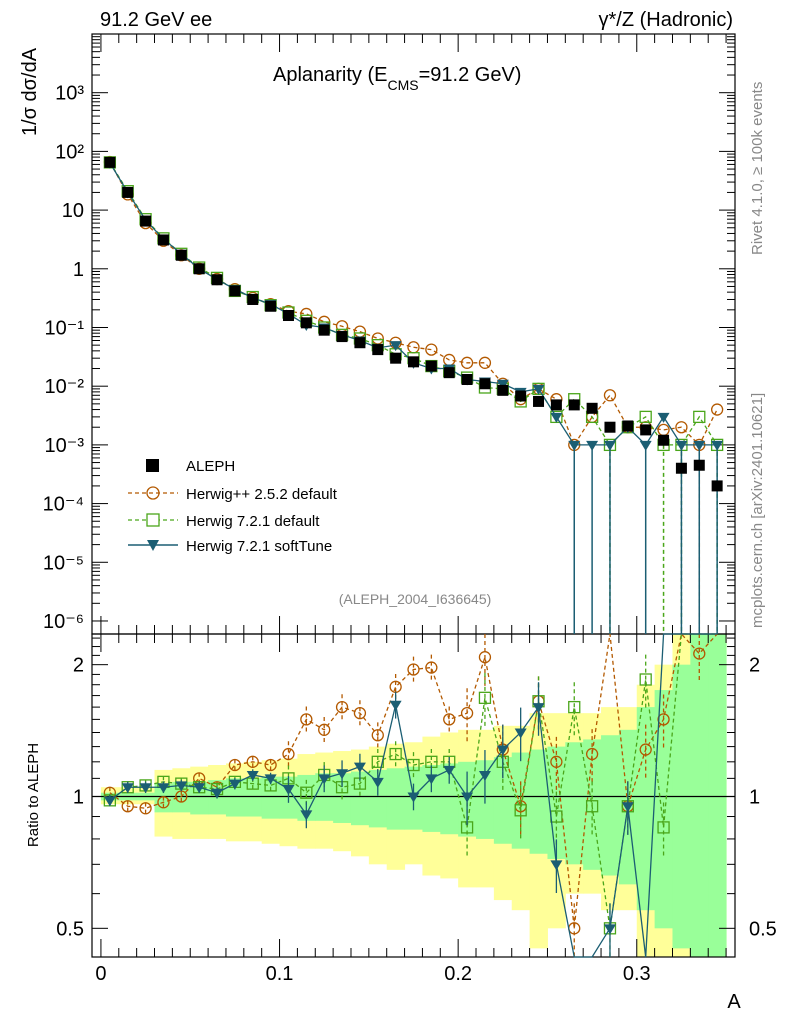 Image resolution: width=786 pixels, height=1024 pixels. I want to click on main-y-tick-label: 1, so click(78, 270).